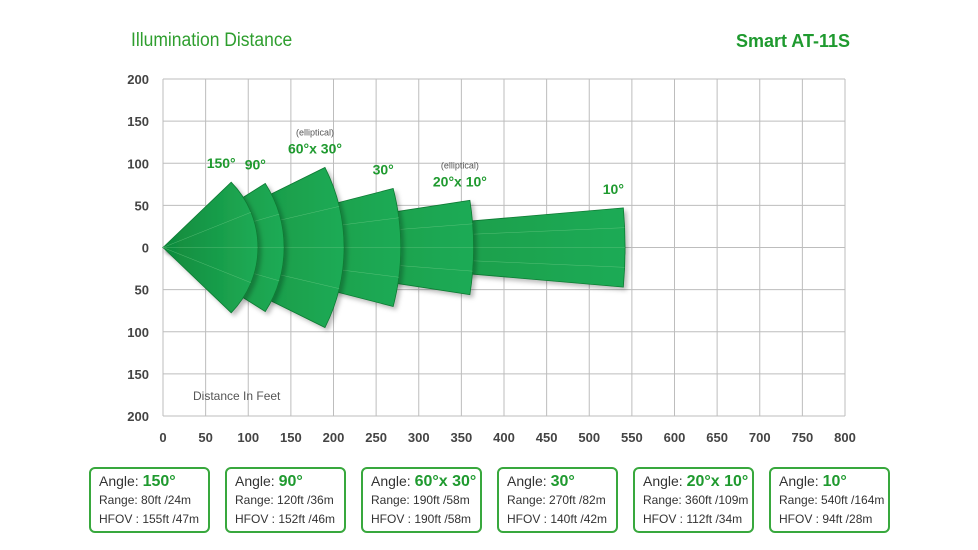 Image resolution: width=978 pixels, height=550 pixels. What do you see at coordinates (138, 248) in the screenshot?
I see `y-axis-ticks: 200 150 100 50 0 50 100 150 200` at bounding box center [138, 248].